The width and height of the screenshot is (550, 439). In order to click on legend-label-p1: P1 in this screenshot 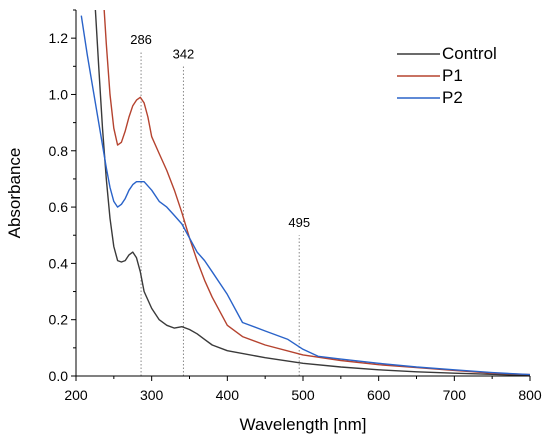, I will do `click(452, 75)`.